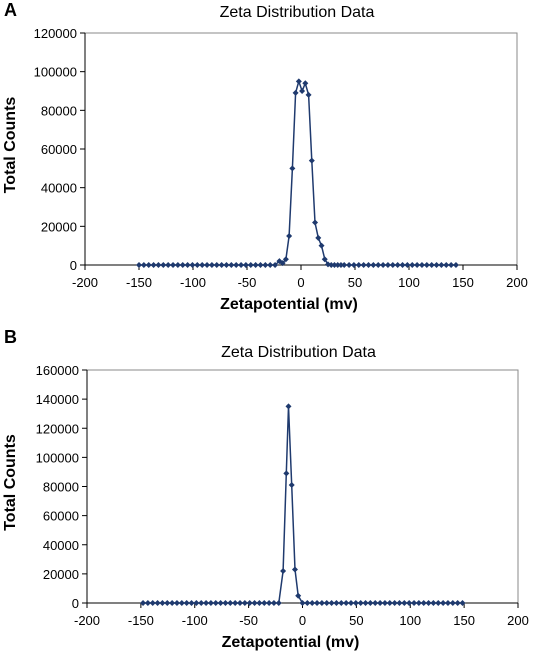 Image resolution: width=533 pixels, height=654 pixels. What do you see at coordinates (247, 282) in the screenshot?
I see `x-tick-label: -50` at bounding box center [247, 282].